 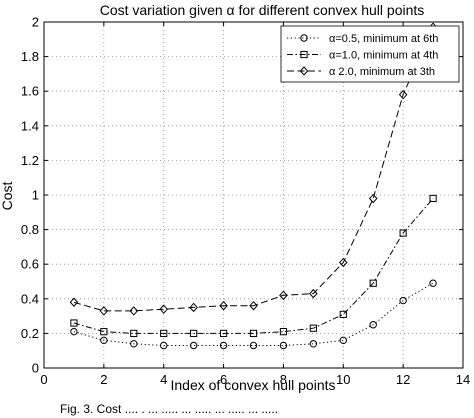 What do you see at coordinates (304, 38) in the screenshot?
I see `legend-marker-circle` at bounding box center [304, 38].